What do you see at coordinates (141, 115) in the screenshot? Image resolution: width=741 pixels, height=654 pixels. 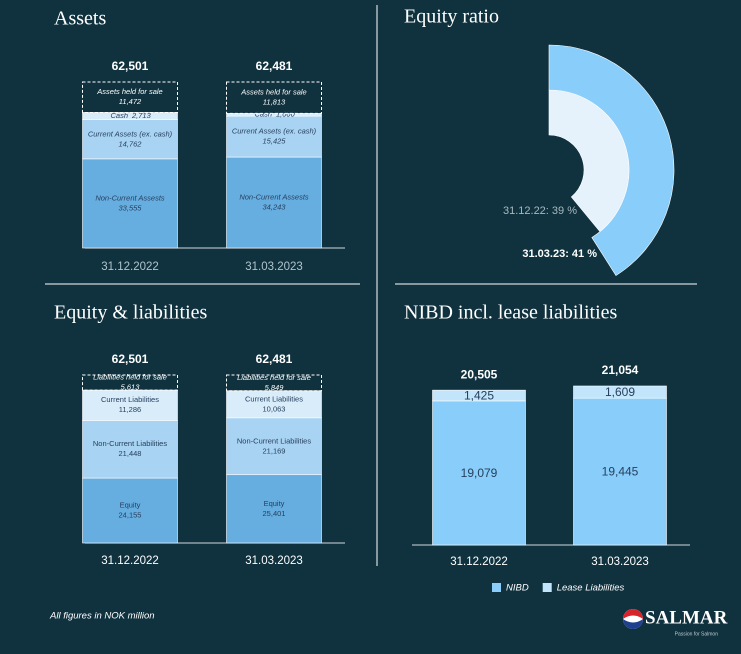 I see `data-label: 2,713` at bounding box center [141, 115].